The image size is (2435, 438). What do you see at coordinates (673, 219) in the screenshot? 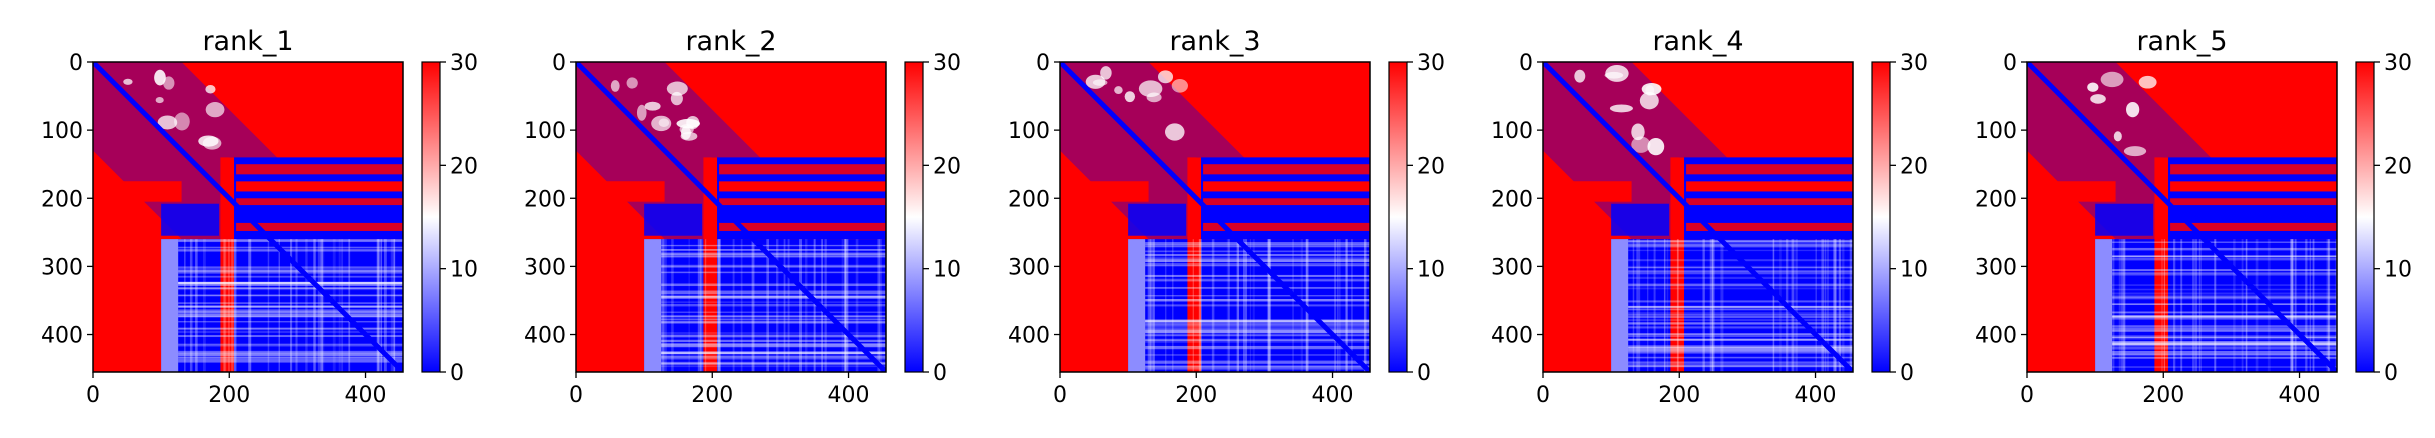
I see `blue-row` at bounding box center [673, 219].